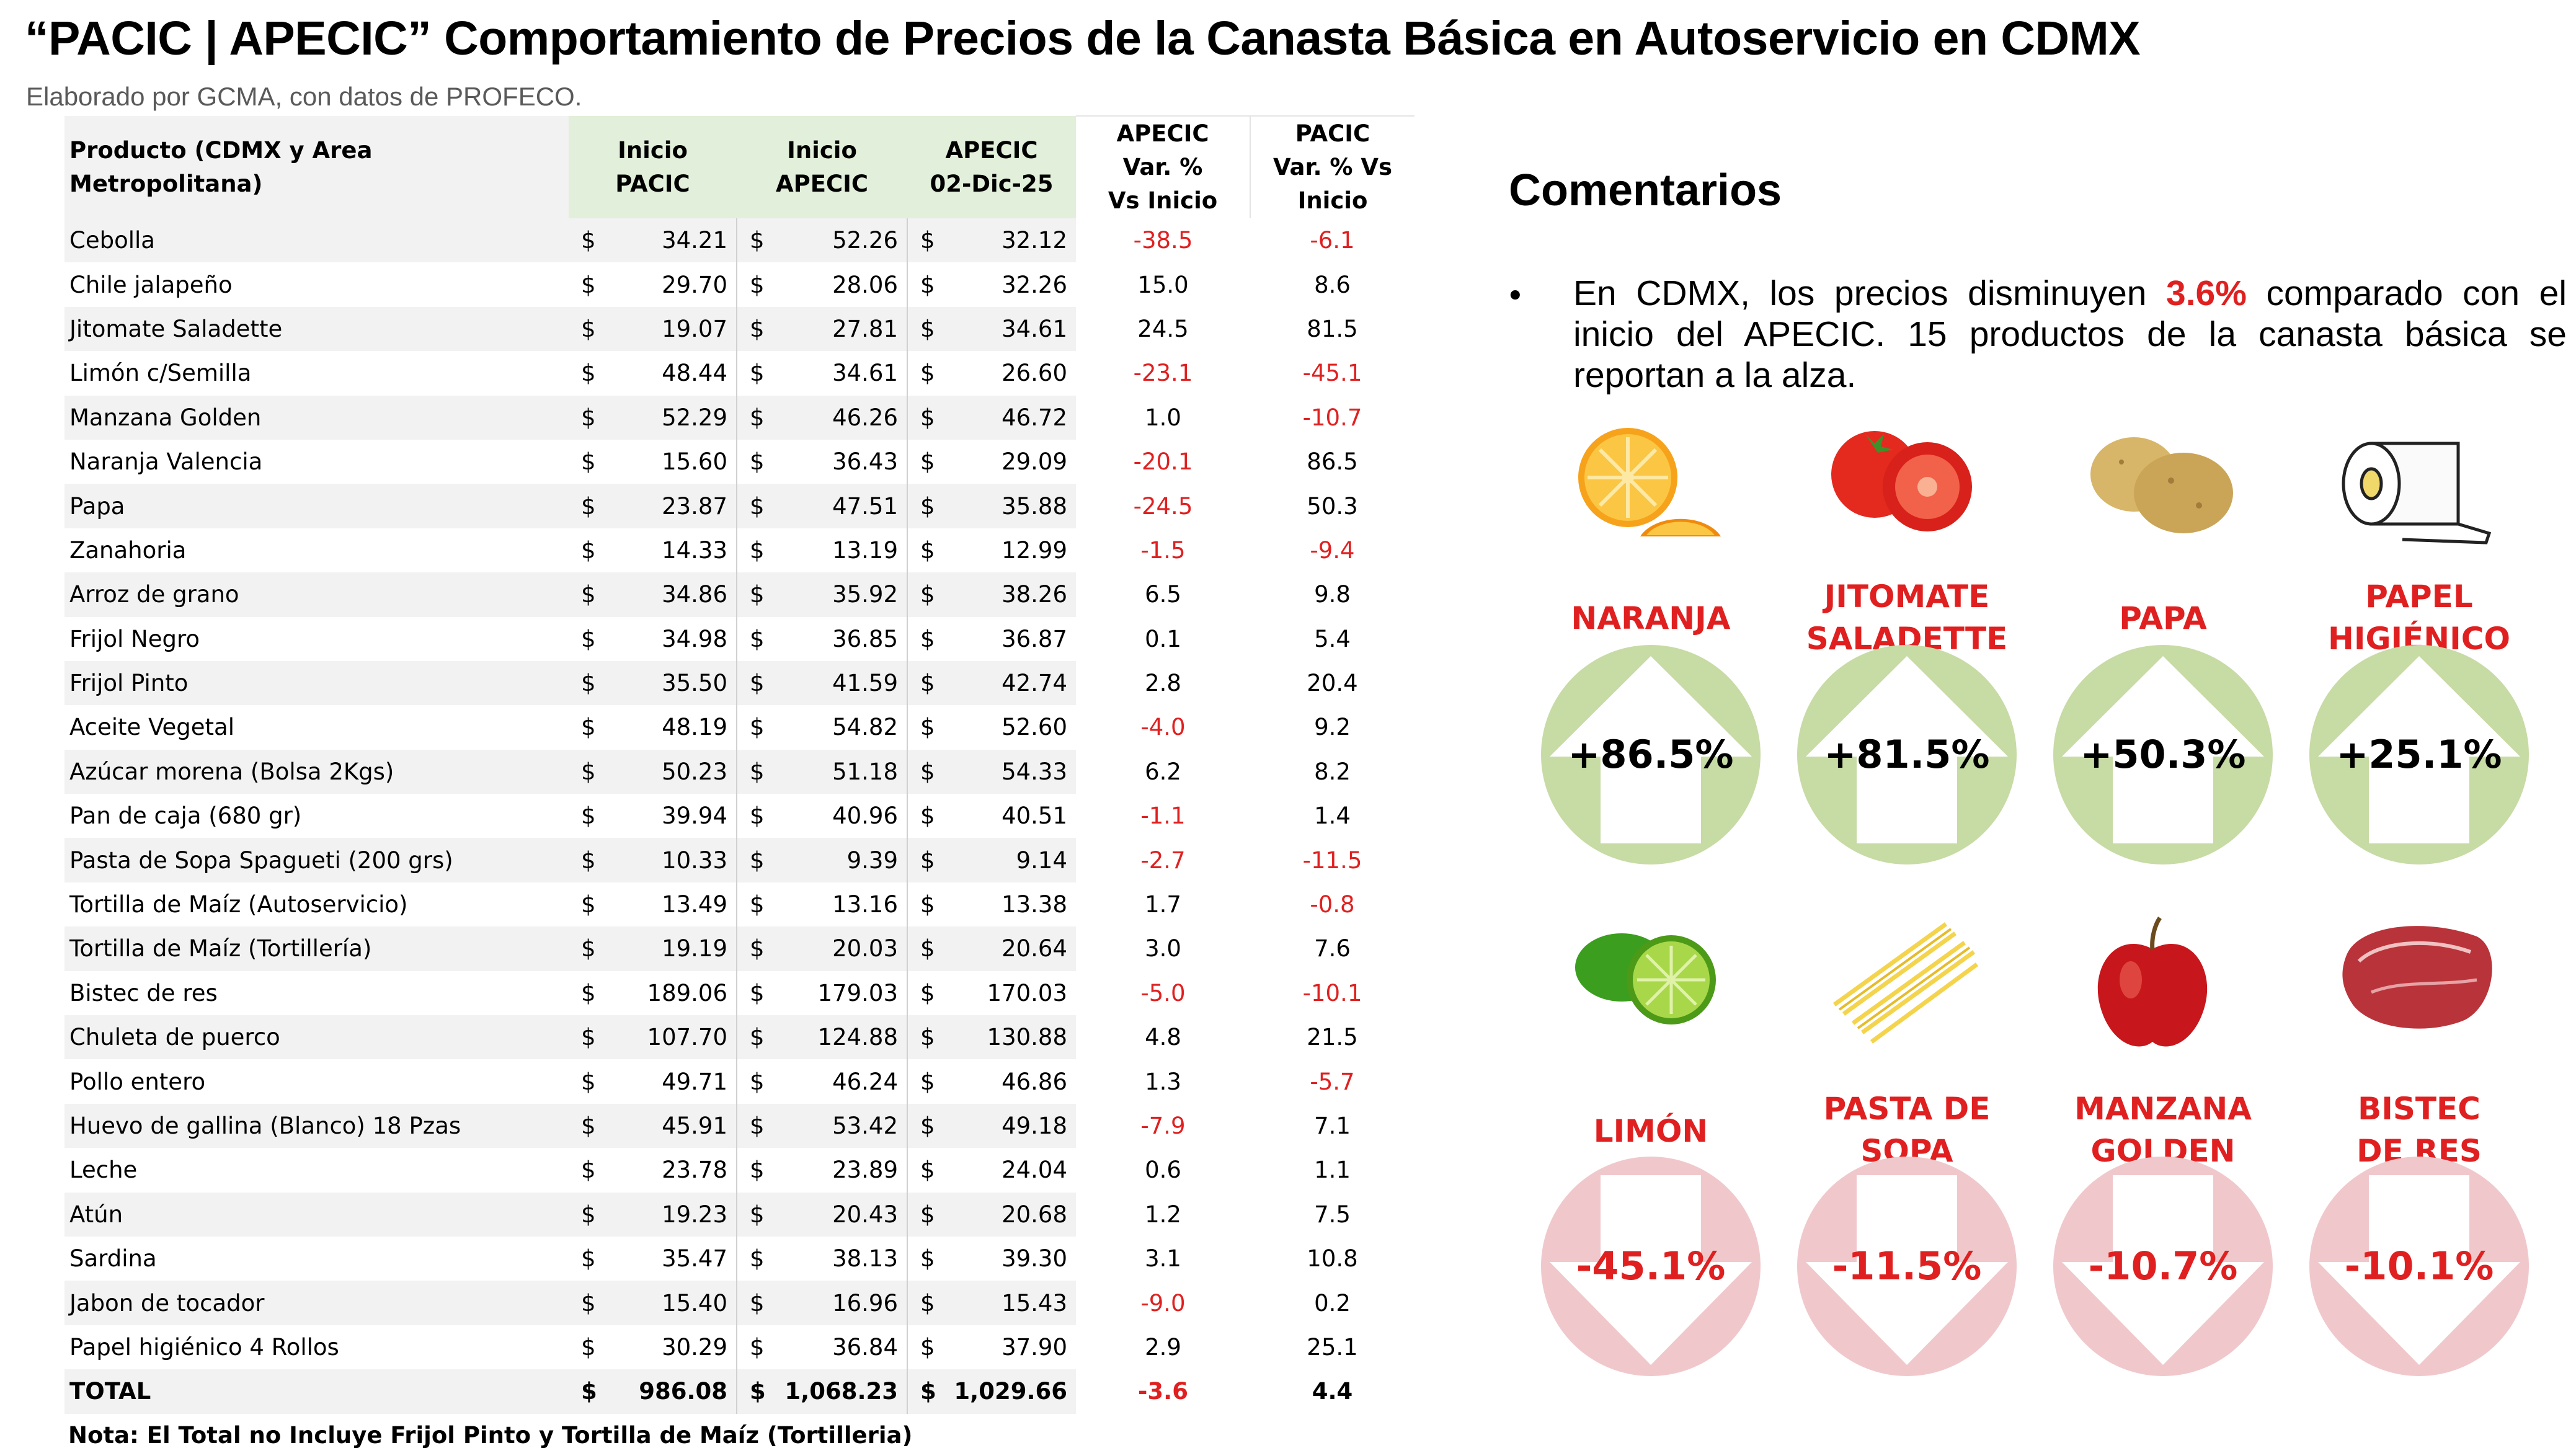 The height and width of the screenshot is (1453, 2576). Describe the element at coordinates (694, 328) in the screenshot. I see `price-value: 19.07` at that location.